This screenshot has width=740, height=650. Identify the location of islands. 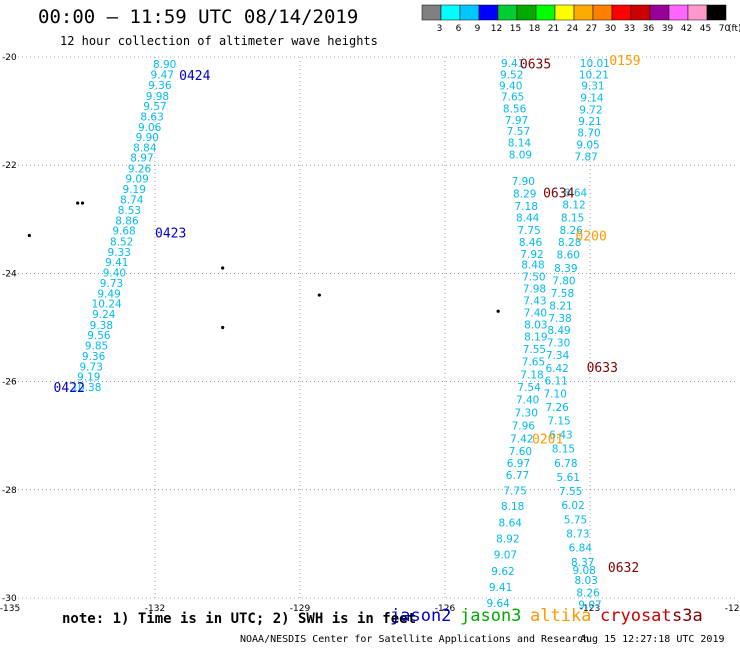
(263, 265).